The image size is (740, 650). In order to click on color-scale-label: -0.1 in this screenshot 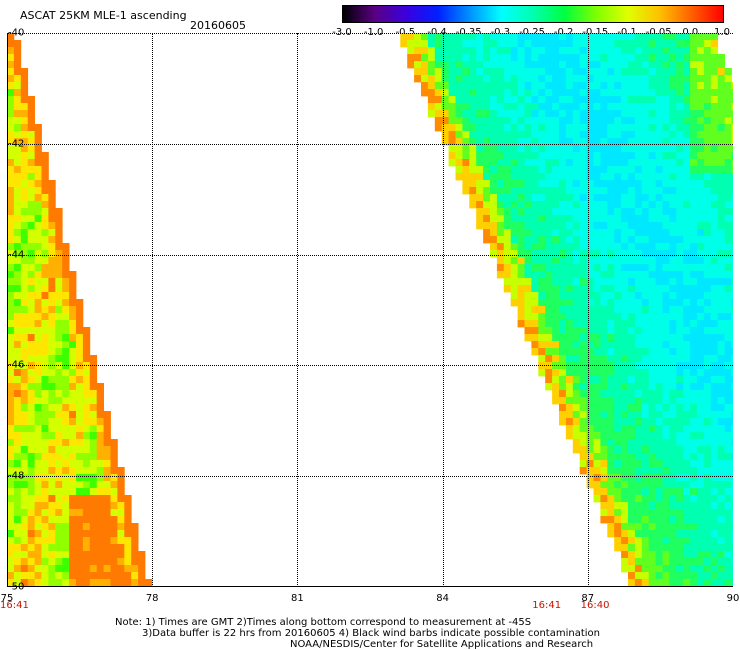, I will do `click(627, 32)`.